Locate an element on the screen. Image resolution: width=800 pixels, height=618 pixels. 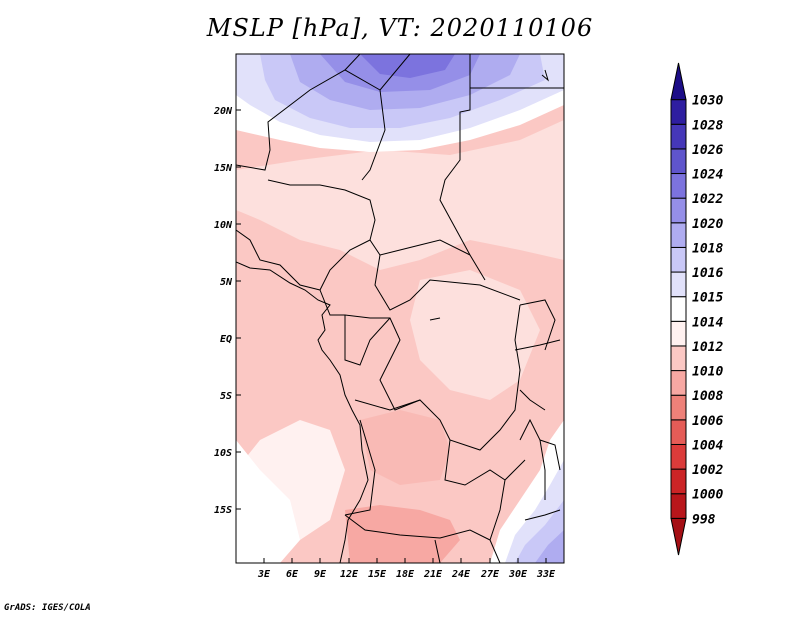
colorbar-label: 1012 is located at coordinates (707, 347).